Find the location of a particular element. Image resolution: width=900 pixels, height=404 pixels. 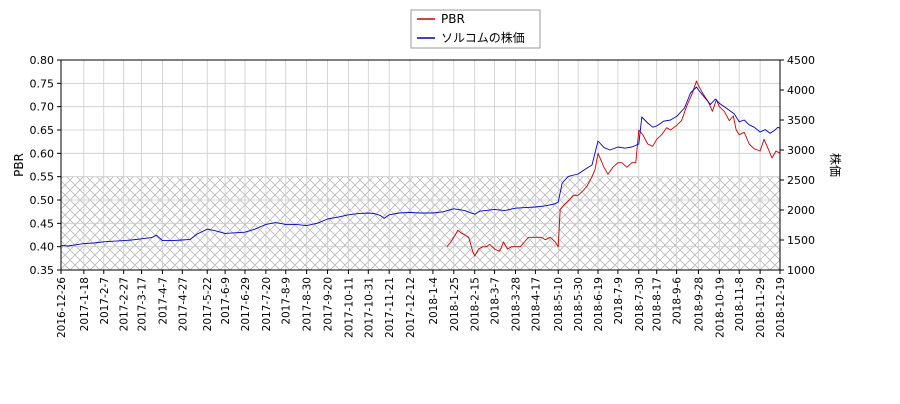

y-right-tick-label: 1500 is located at coordinates (801, 240).